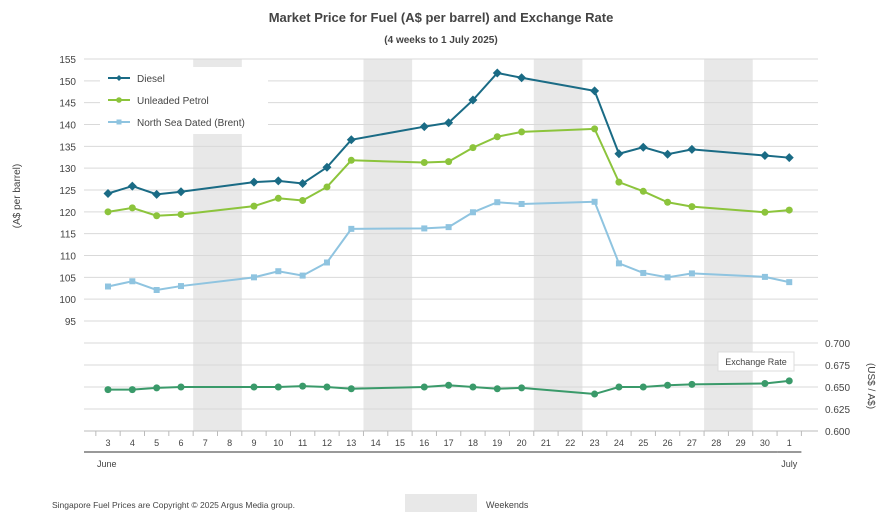  I want to click on x-tick-label: 11, so click(302, 443).